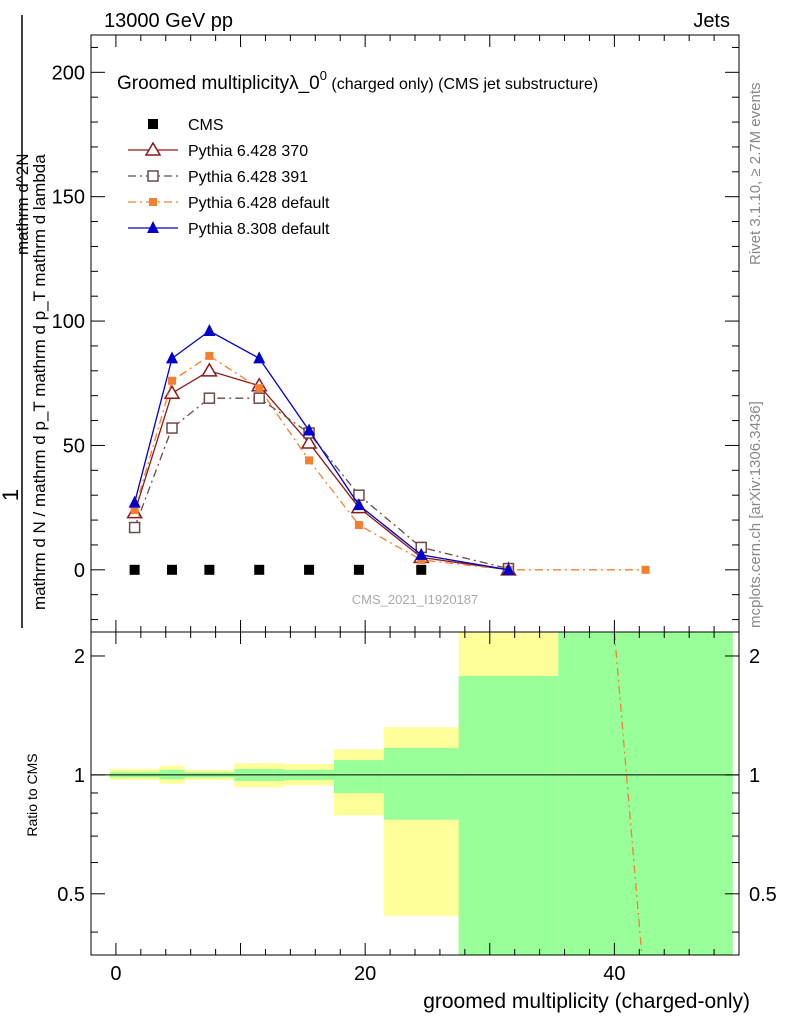 The height and width of the screenshot is (1024, 786). Describe the element at coordinates (365, 974) in the screenshot. I see `x-tick-label: 20` at that location.